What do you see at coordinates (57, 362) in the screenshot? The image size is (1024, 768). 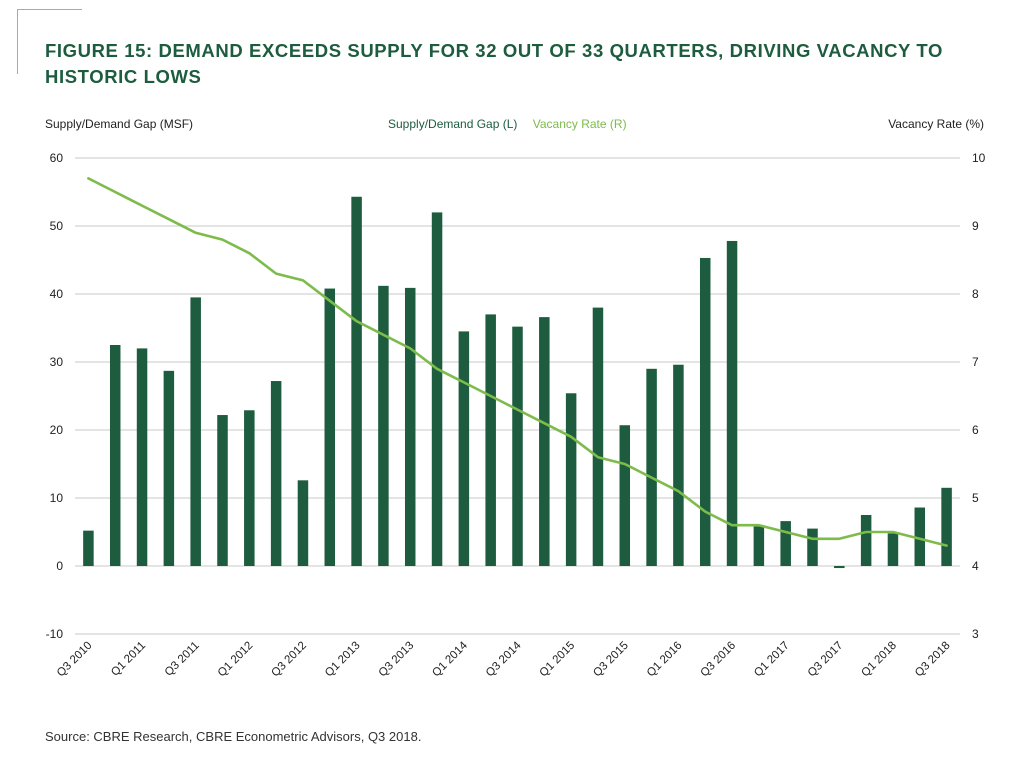 I see `left-tick-label: 30` at bounding box center [57, 362].